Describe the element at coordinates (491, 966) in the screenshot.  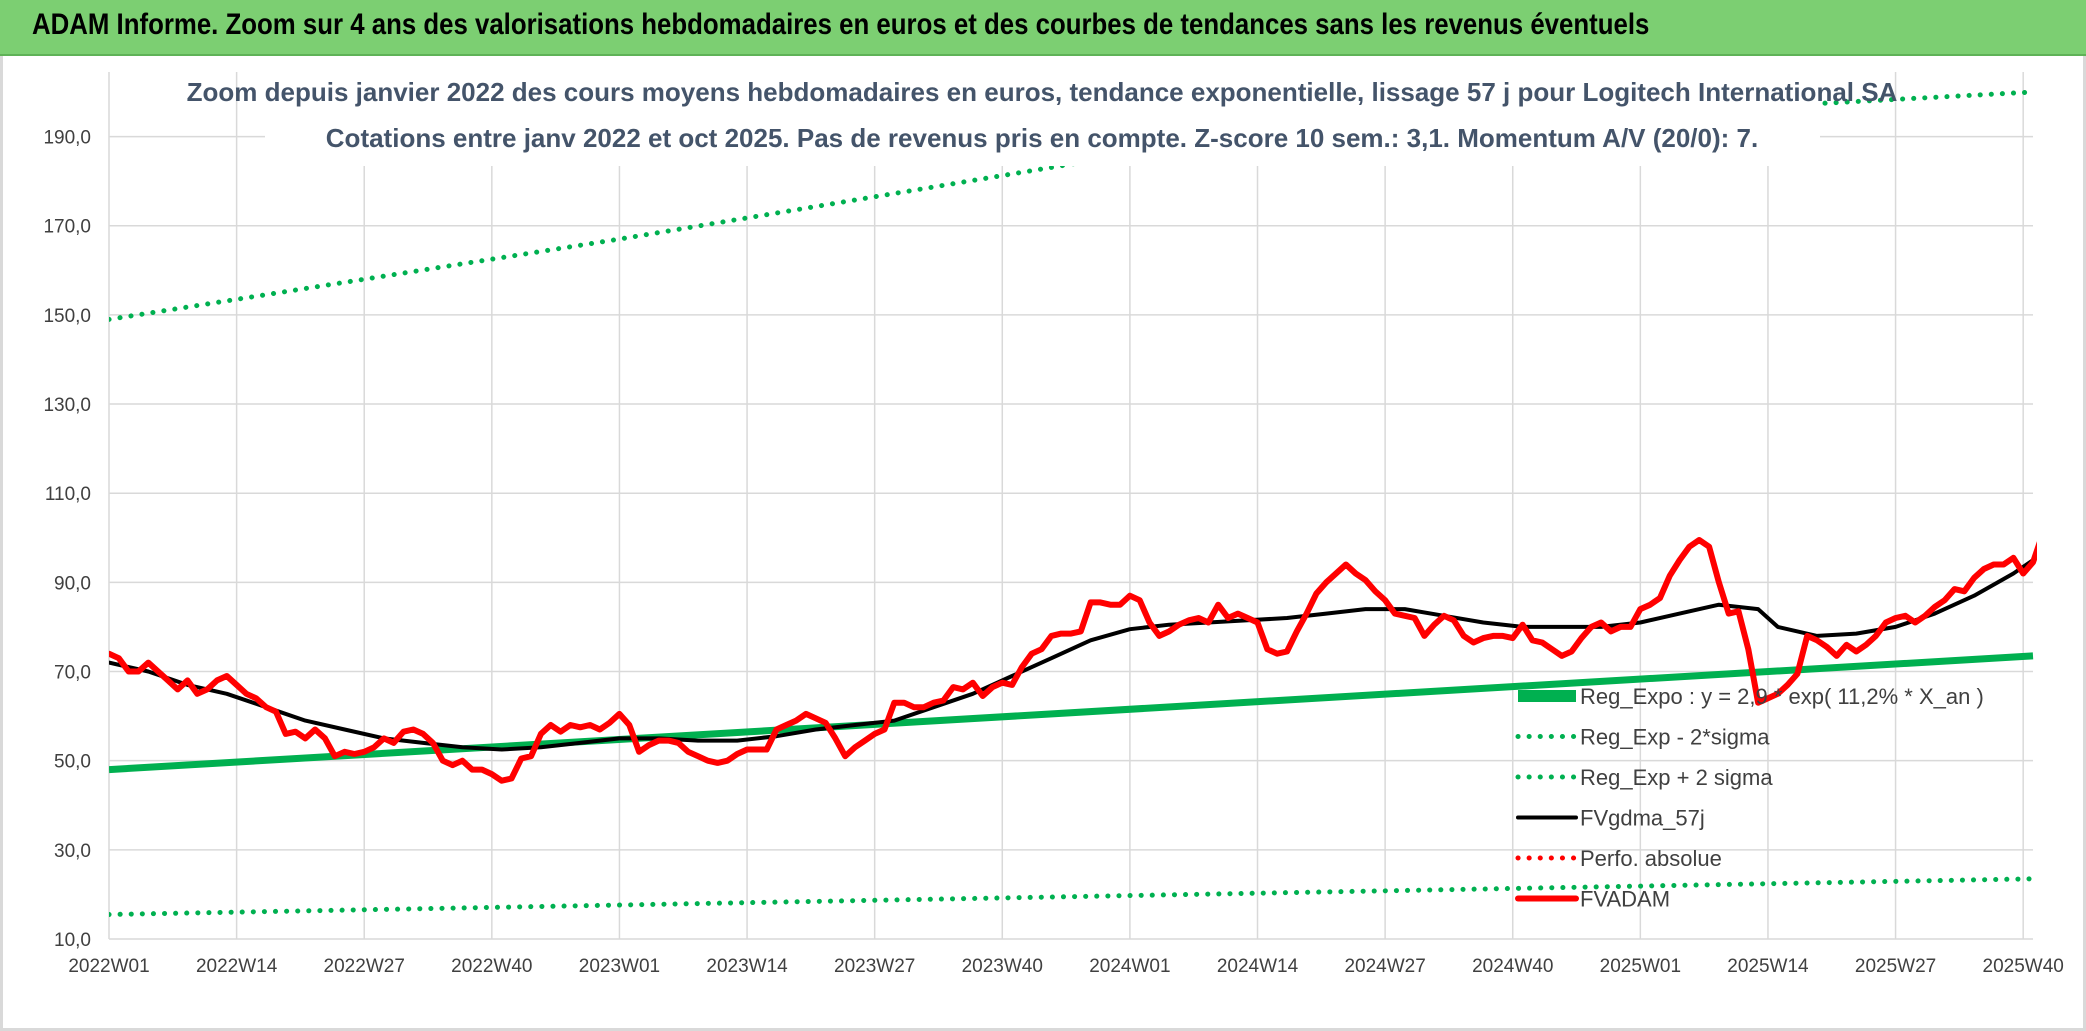
I see `x-tick-label: 2022W40` at that location.